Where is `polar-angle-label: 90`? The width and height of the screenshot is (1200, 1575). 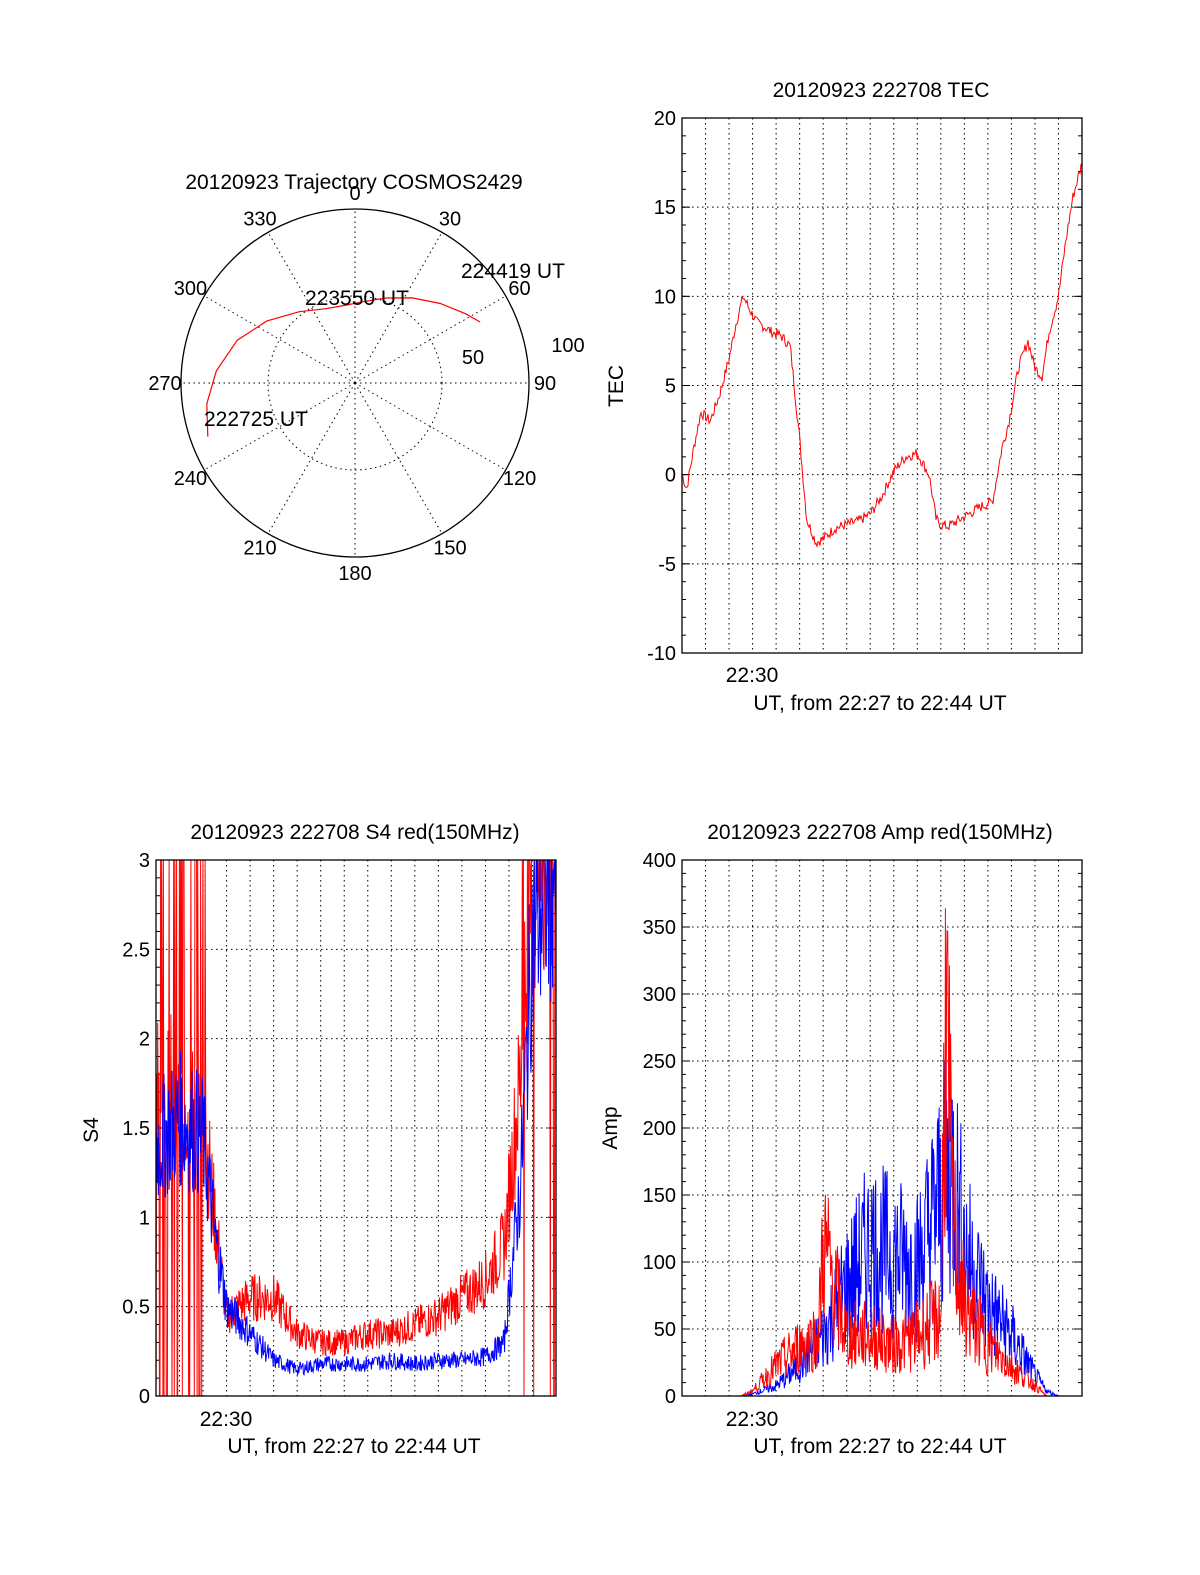
polar-angle-label: 90 is located at coordinates (545, 384).